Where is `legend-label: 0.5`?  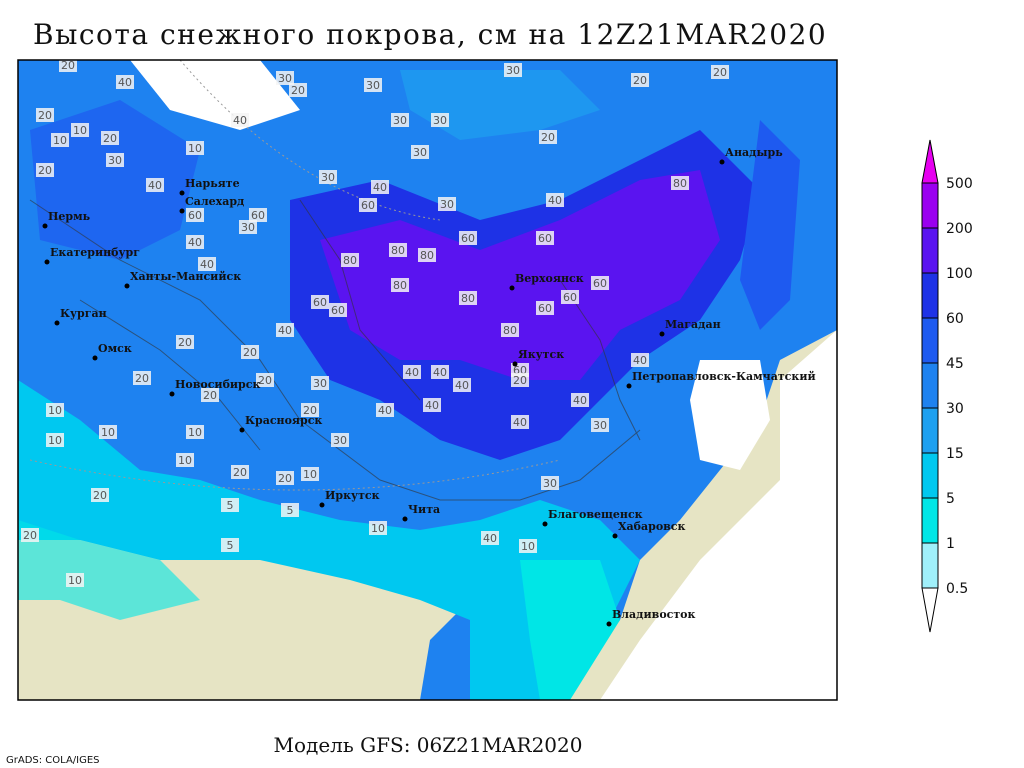
legend-label: 0.5 is located at coordinates (957, 589).